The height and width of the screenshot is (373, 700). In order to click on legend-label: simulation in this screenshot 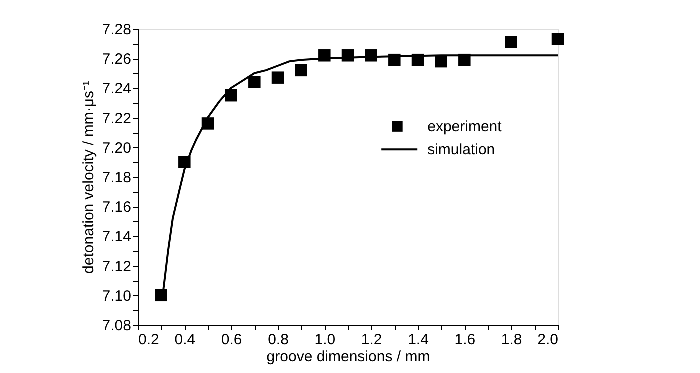, I will do `click(462, 150)`.